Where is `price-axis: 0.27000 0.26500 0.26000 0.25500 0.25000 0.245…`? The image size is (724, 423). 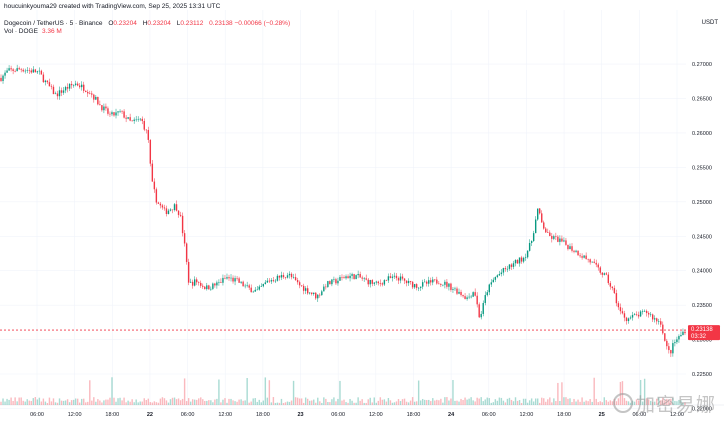 price-axis: 0.27000 0.26500 0.26000 0.25500 0.25000 0.245… is located at coordinates (702, 237).